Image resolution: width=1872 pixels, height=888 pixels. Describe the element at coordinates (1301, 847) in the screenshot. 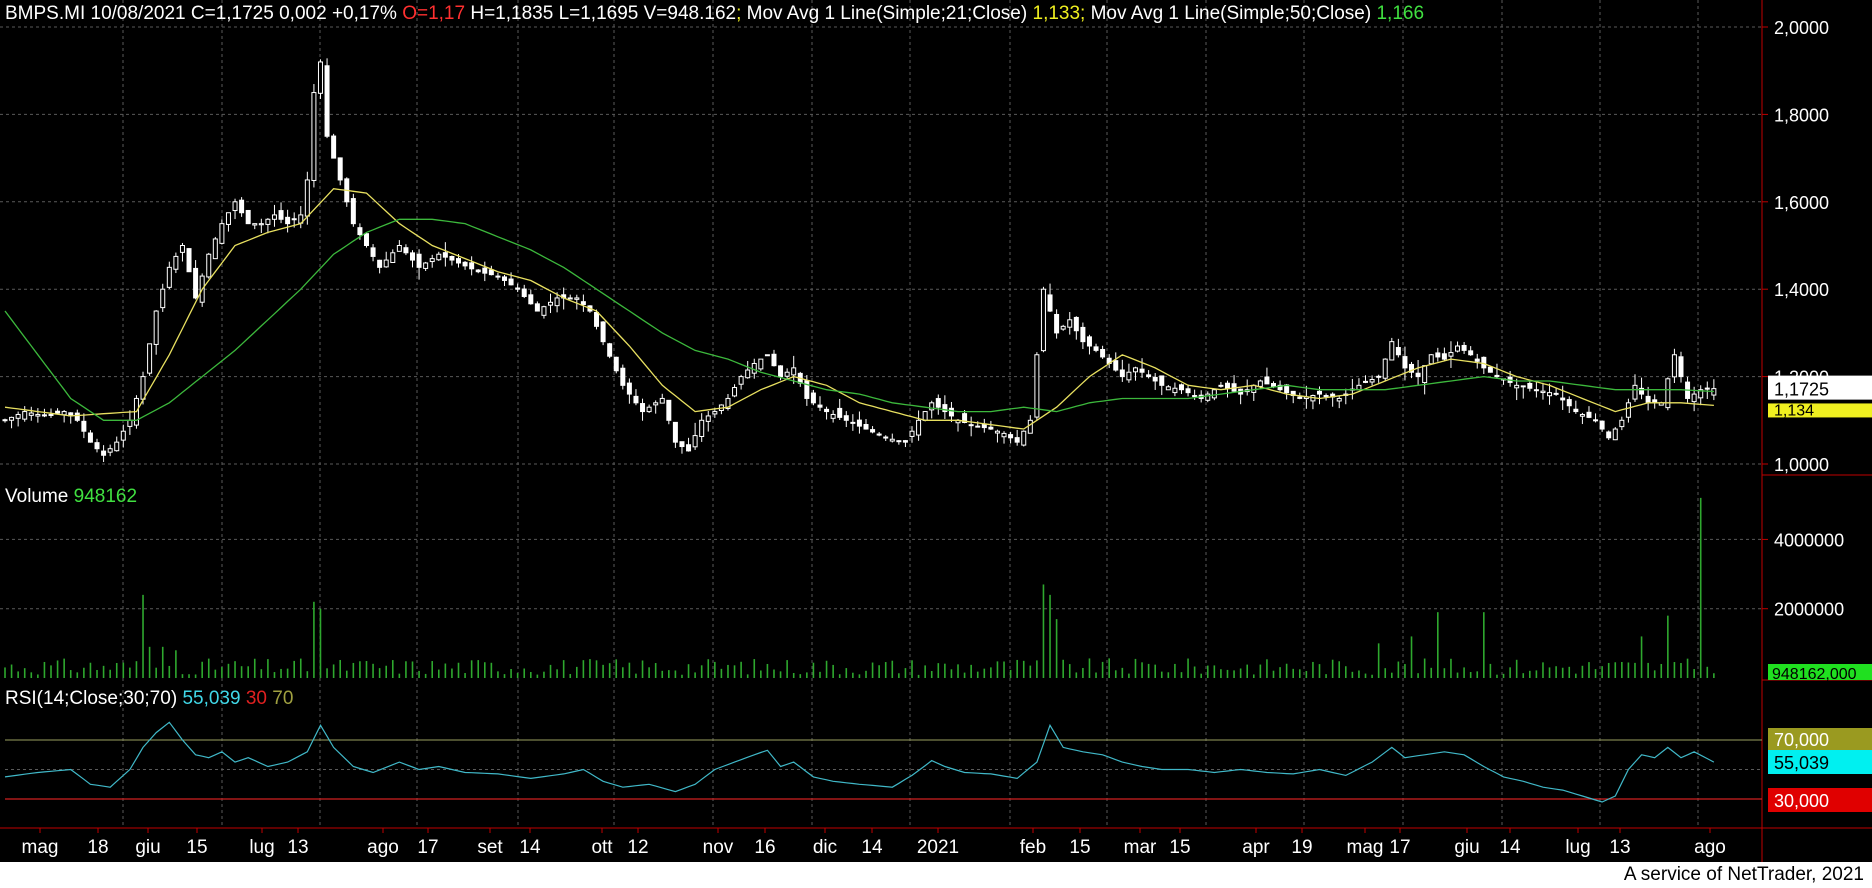

I see `x-tick-label: 19` at that location.